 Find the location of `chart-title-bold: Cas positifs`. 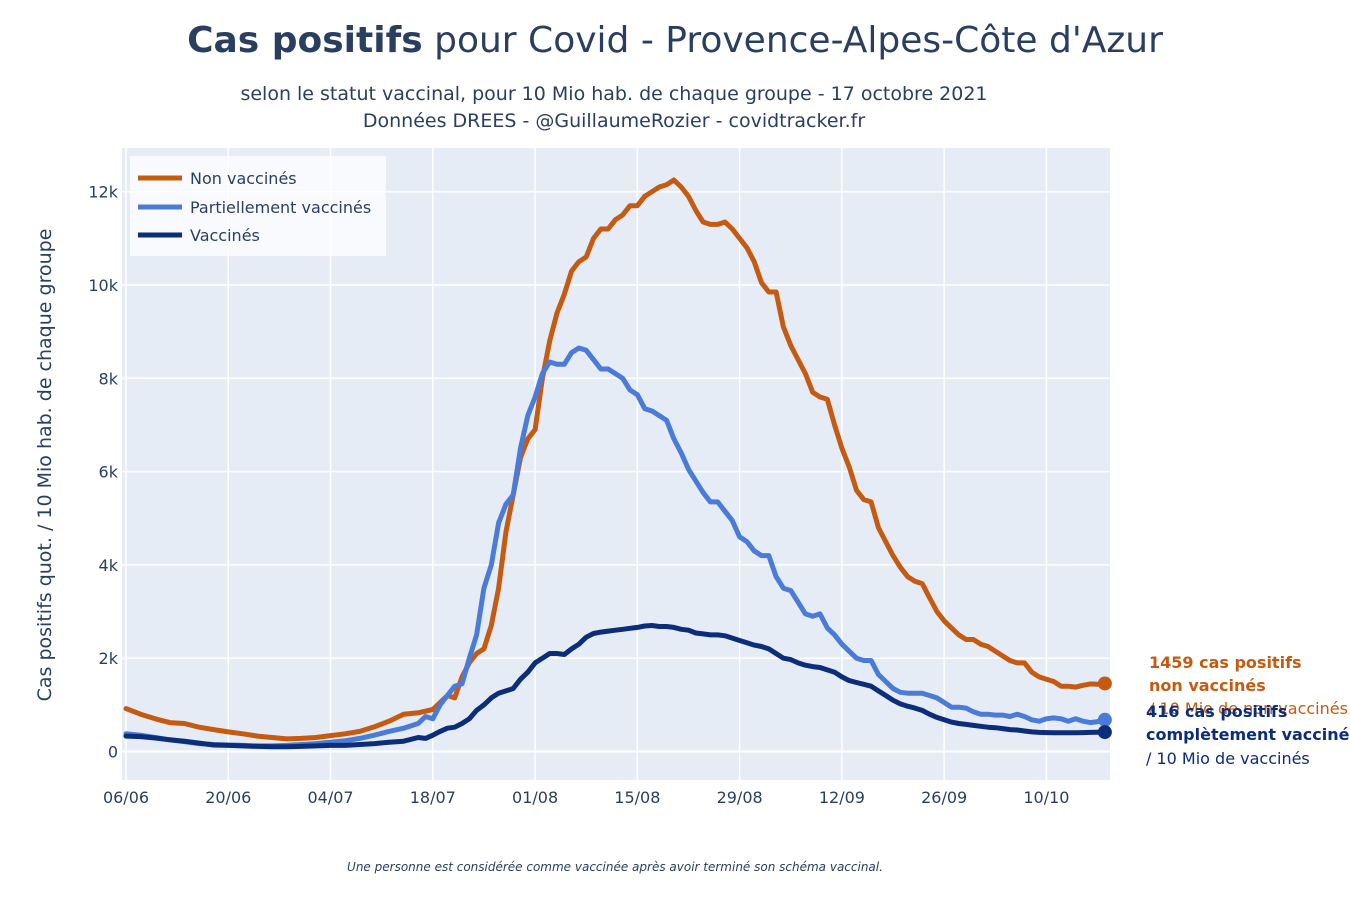

chart-title-bold: Cas positifs is located at coordinates (305, 40).